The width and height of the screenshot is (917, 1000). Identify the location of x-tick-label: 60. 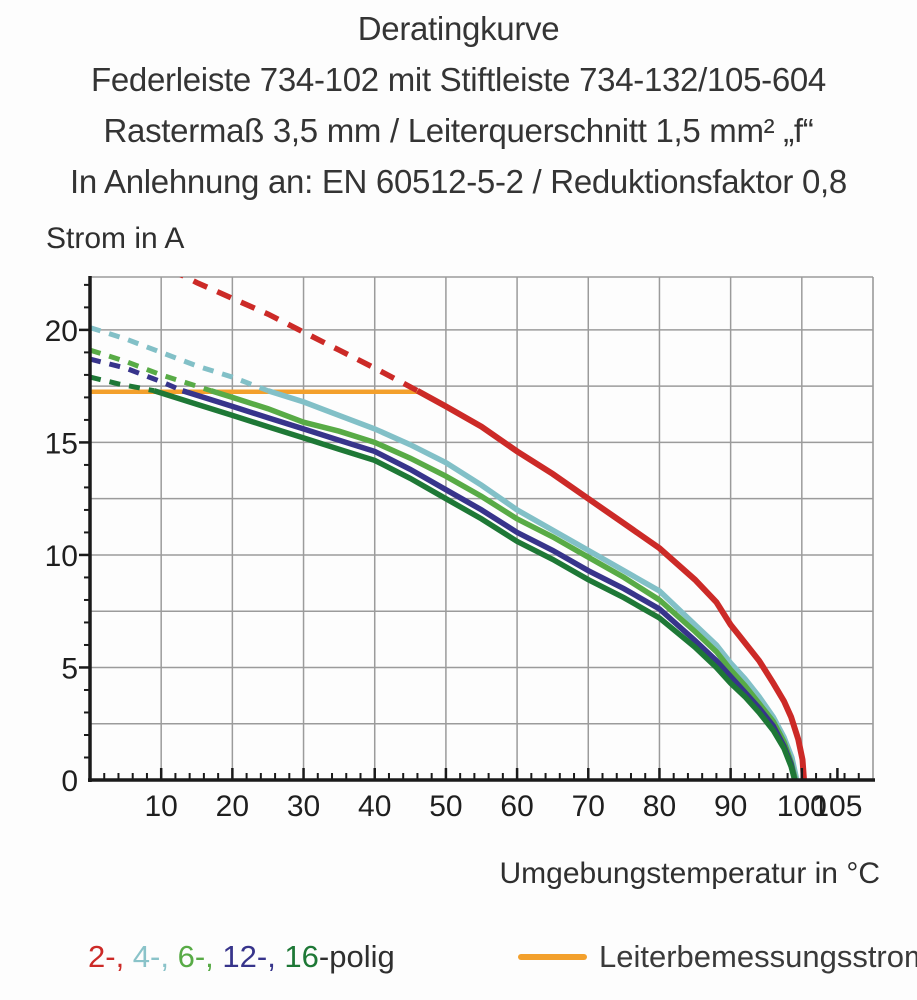
(516, 806).